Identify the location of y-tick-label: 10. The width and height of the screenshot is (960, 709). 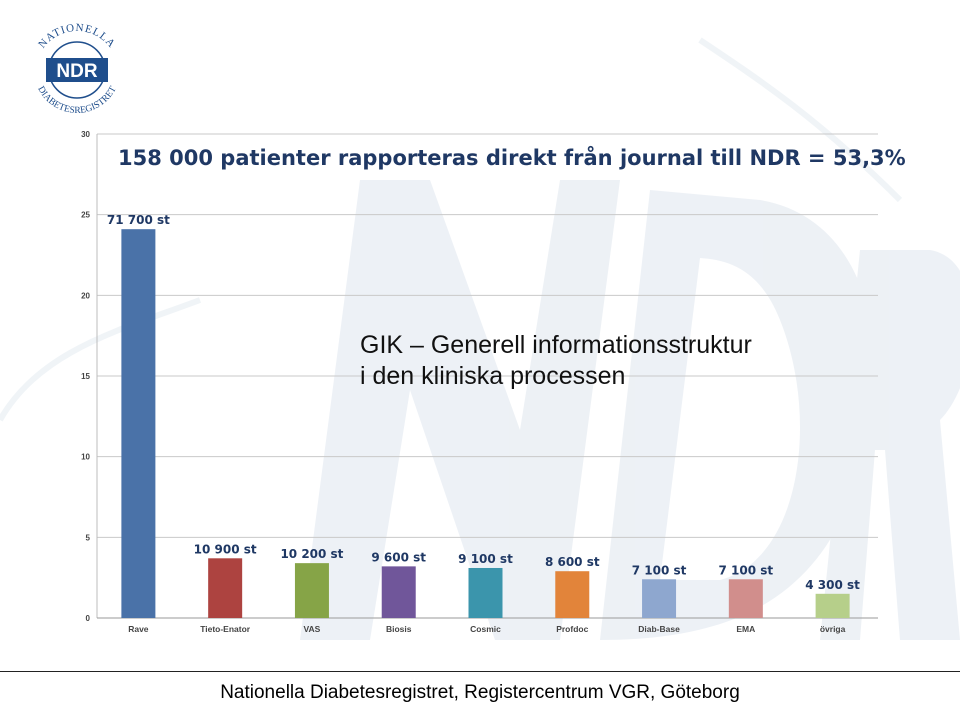
(85, 457).